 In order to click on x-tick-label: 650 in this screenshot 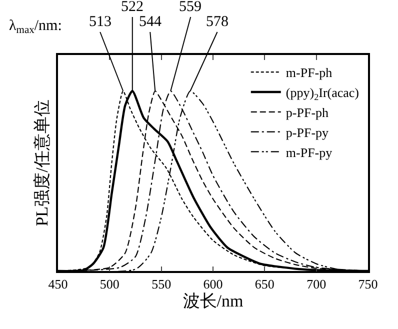, I will do `click(264, 284)`.